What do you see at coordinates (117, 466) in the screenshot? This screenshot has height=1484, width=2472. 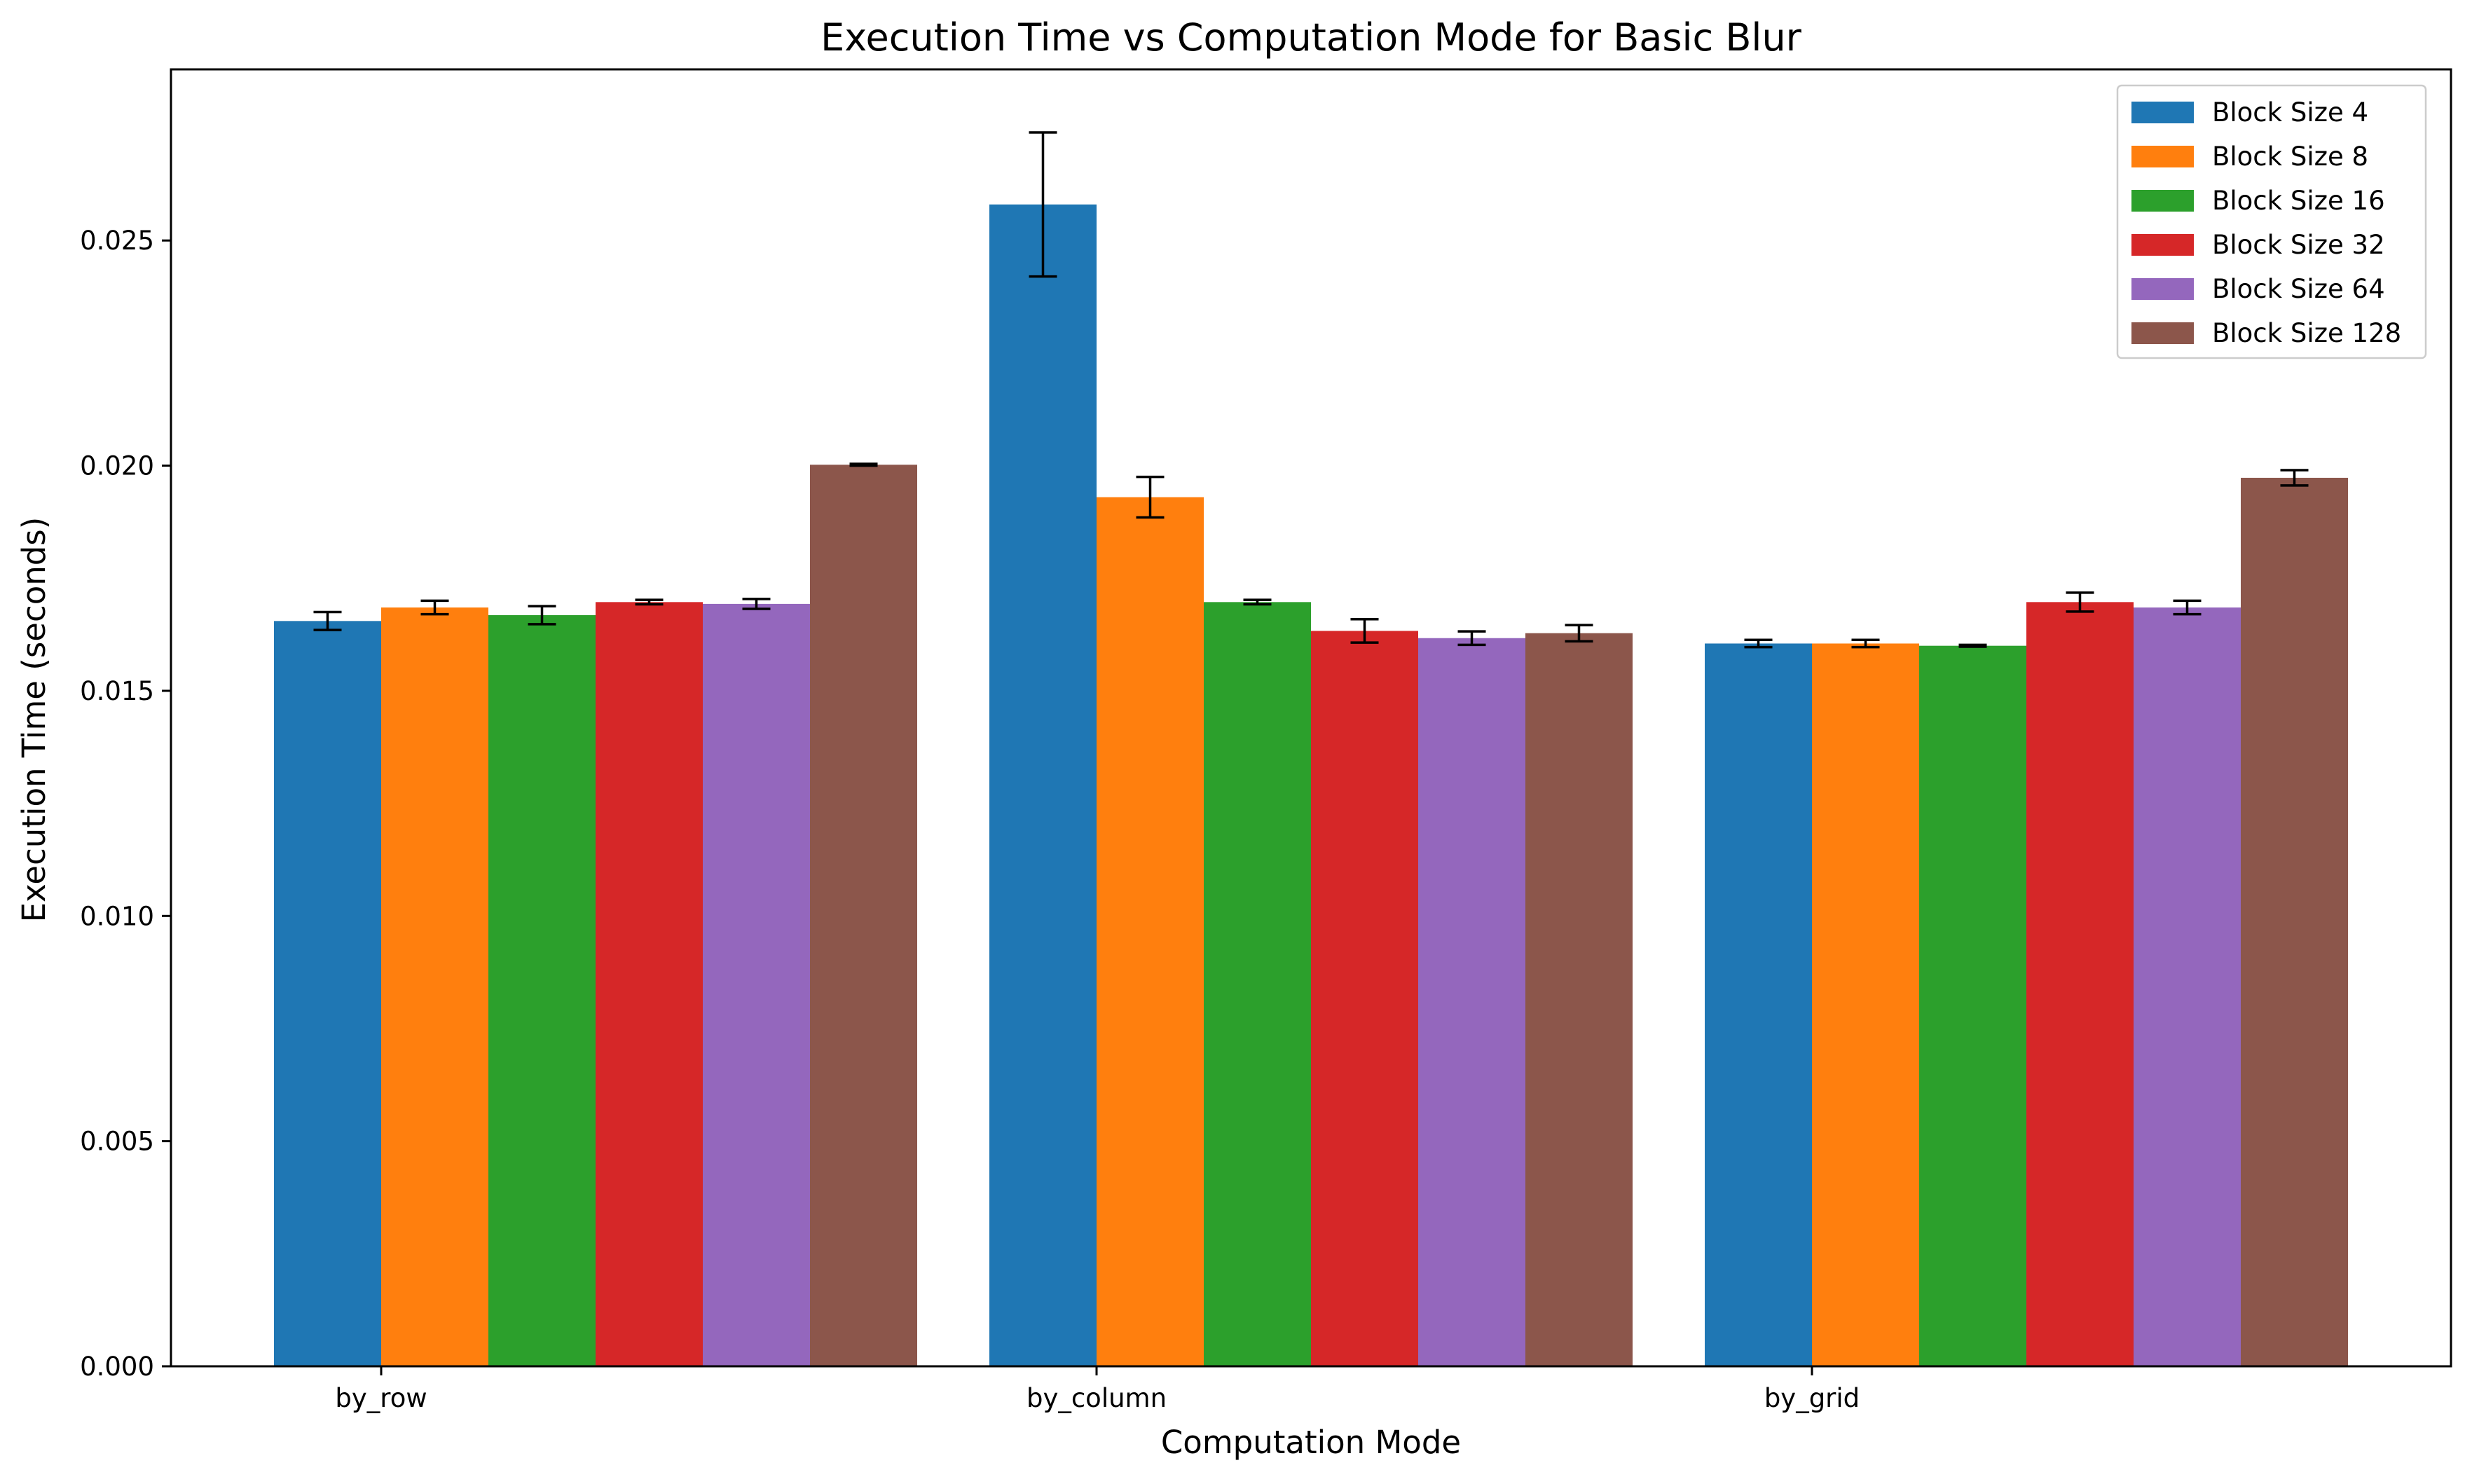 I see `y-tick-label: 0.020` at bounding box center [117, 466].